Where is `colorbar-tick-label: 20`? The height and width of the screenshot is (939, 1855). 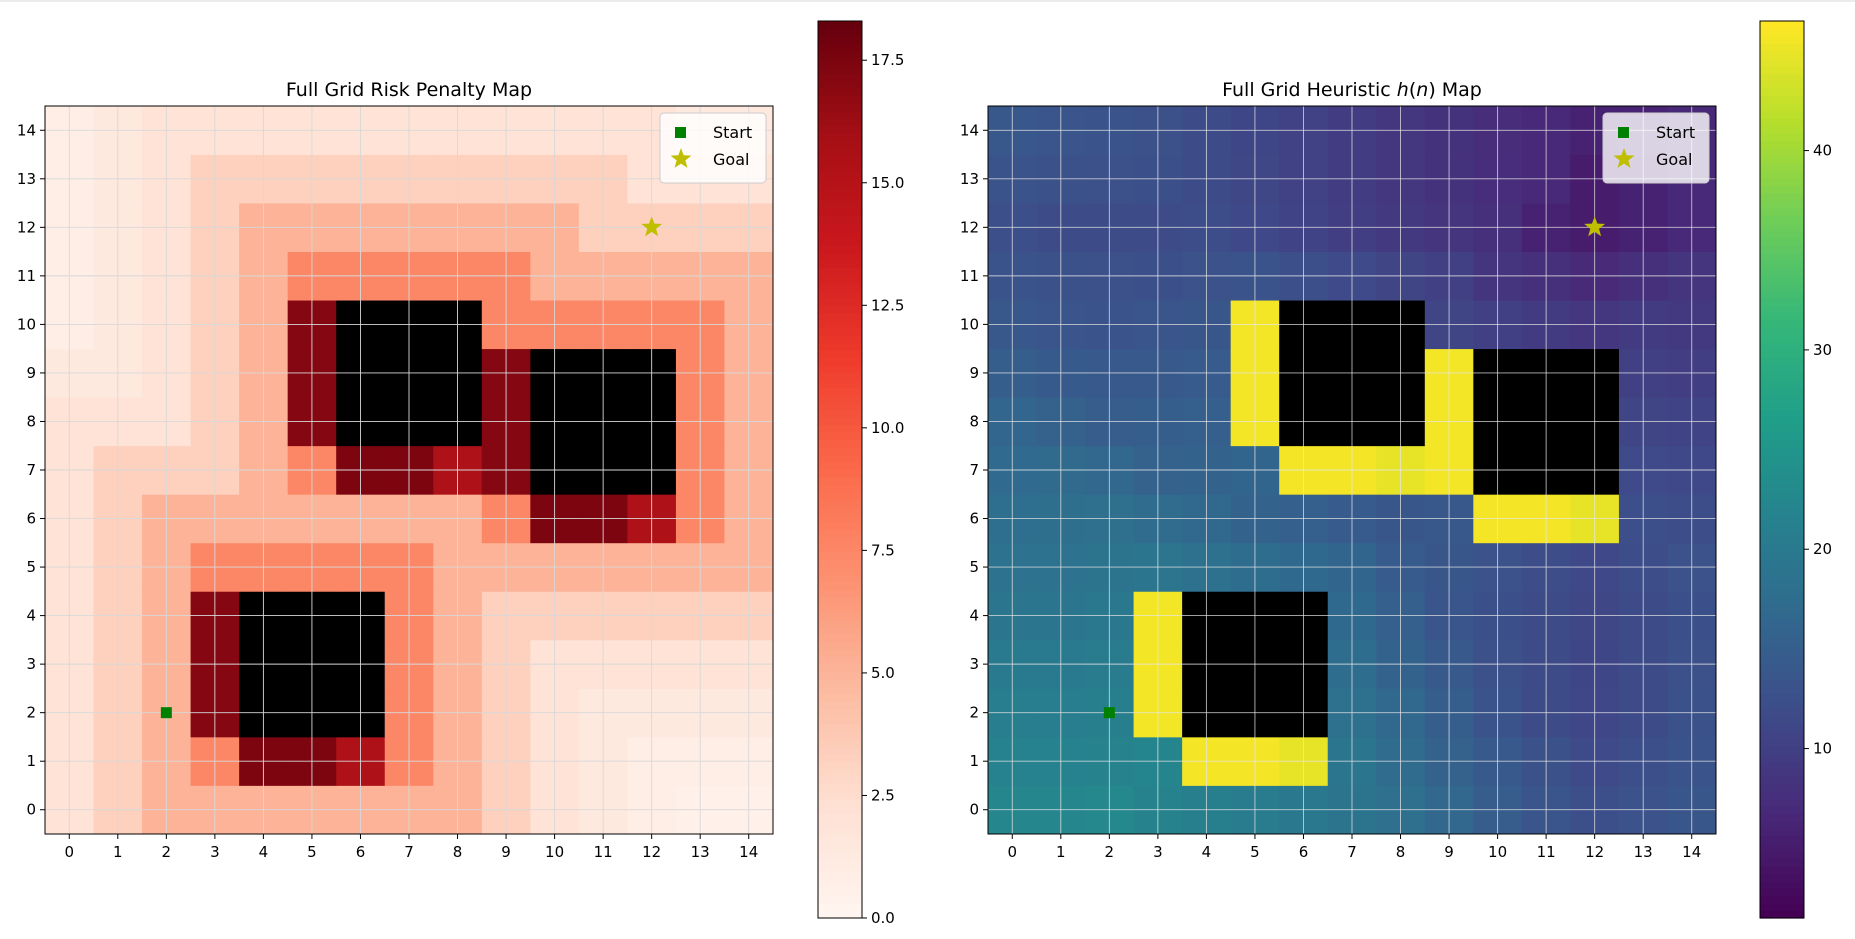 colorbar-tick-label: 20 is located at coordinates (1822, 549).